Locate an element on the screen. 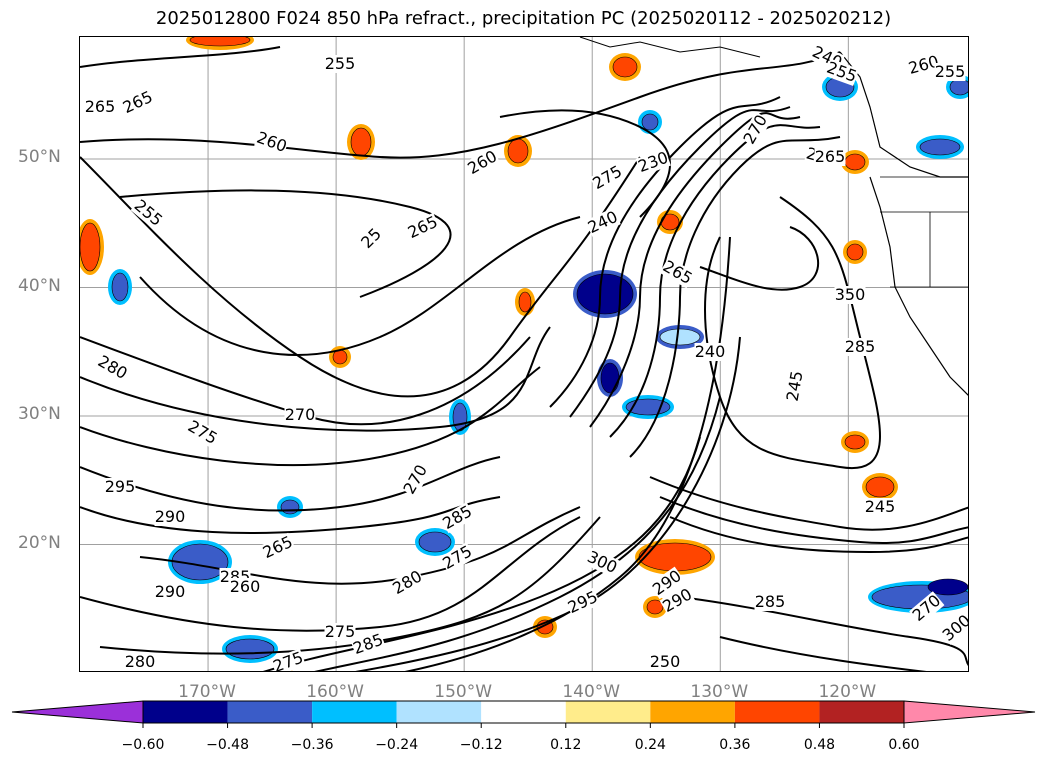  lat-label: 40°N is located at coordinates (39, 285).